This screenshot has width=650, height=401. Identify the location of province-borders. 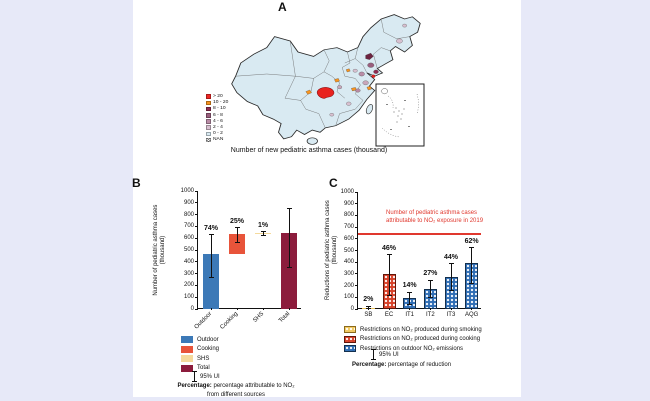
(322, 73).